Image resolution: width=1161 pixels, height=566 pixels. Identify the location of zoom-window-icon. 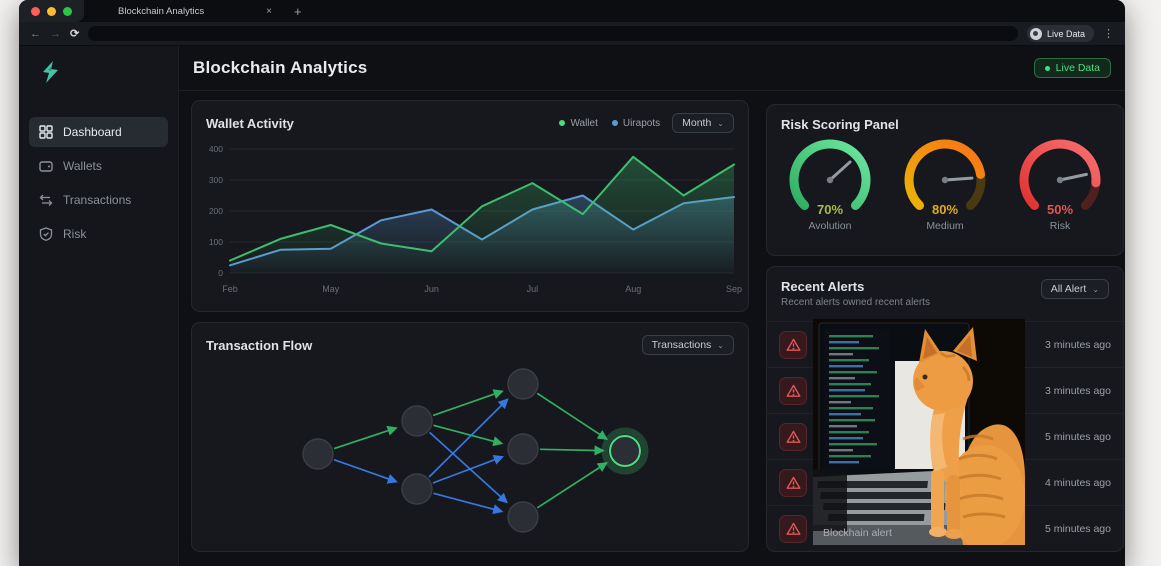
(67, 11).